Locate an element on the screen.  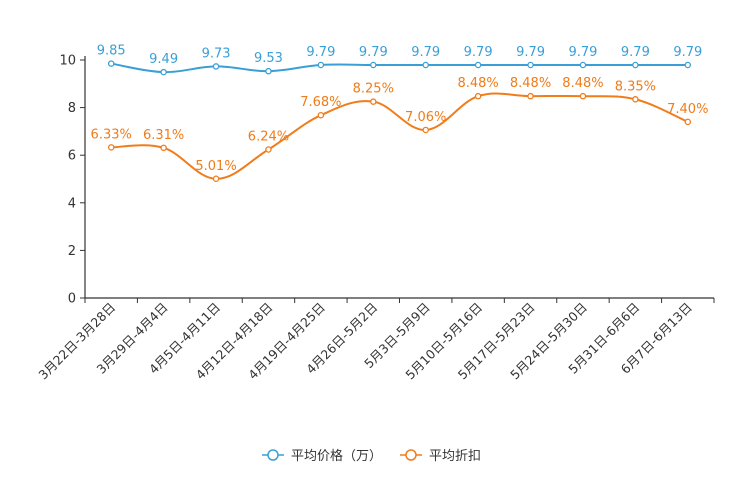
series-2-data-label: 5.01% is located at coordinates (215, 166).